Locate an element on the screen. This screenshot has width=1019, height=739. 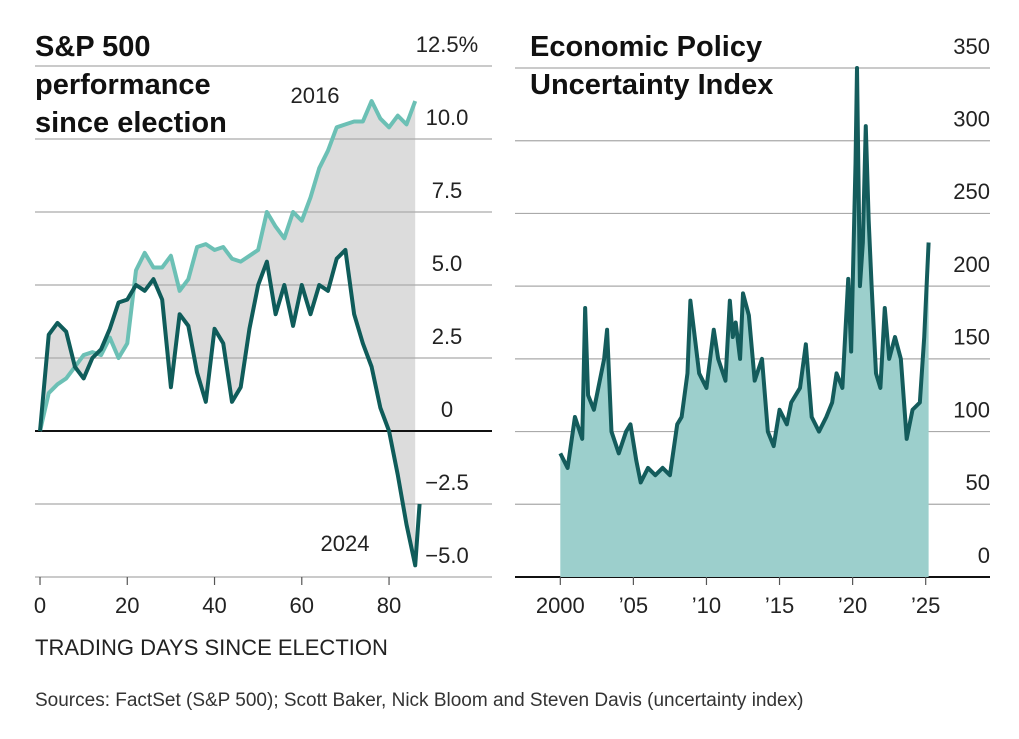
y-tick-label: 200 is located at coordinates (971, 264).